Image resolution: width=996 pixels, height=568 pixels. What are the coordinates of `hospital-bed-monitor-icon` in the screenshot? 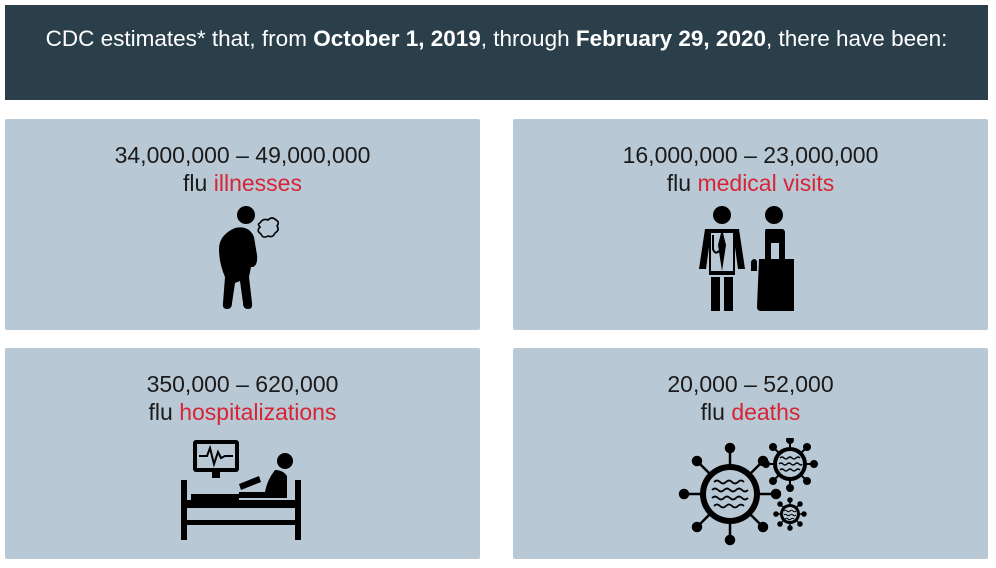 It's located at (241, 490).